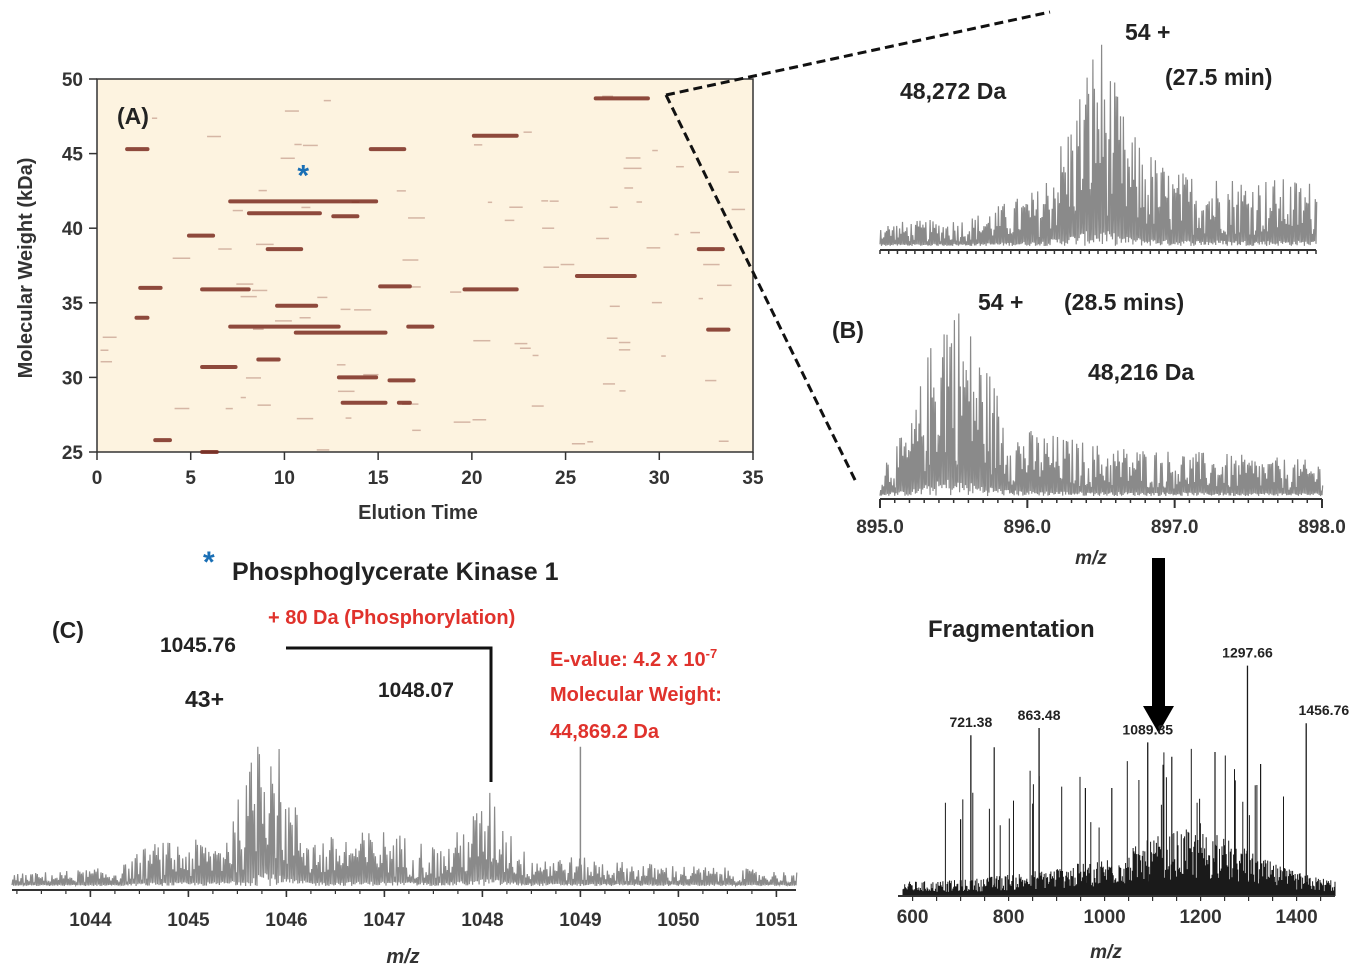 Image resolution: width=1351 pixels, height=971 pixels. What do you see at coordinates (482, 920) in the screenshot?
I see `c-x-tick-label: 1048` at bounding box center [482, 920].